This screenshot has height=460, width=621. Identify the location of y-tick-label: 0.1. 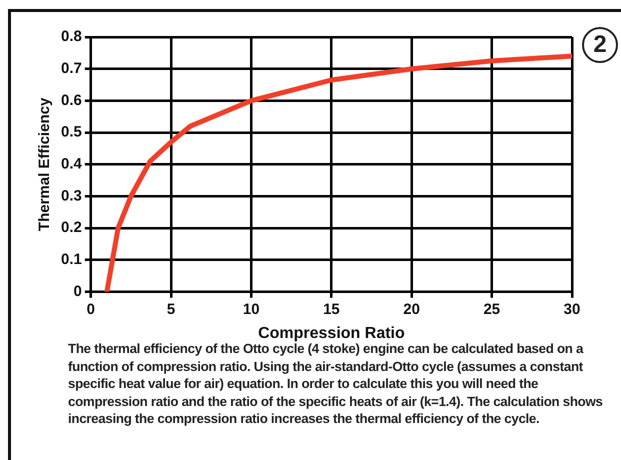
(71, 259).